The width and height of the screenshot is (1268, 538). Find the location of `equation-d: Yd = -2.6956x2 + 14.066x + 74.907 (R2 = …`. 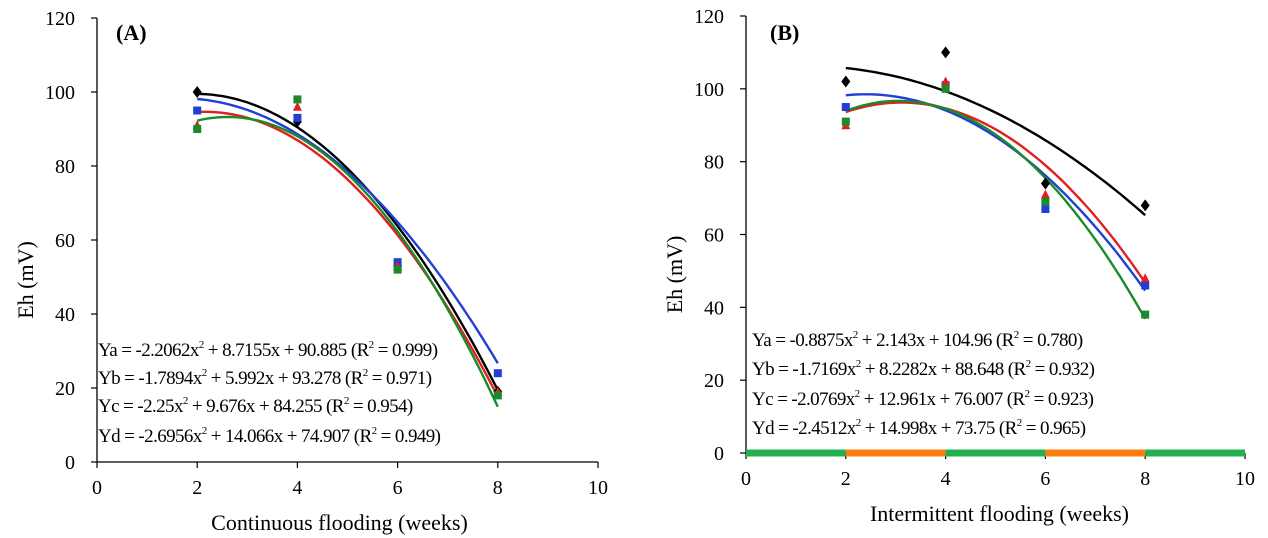

equation-d: Yd = -2.6956x2 + 14.066x + 74.907 (R2 = … is located at coordinates (269, 436).